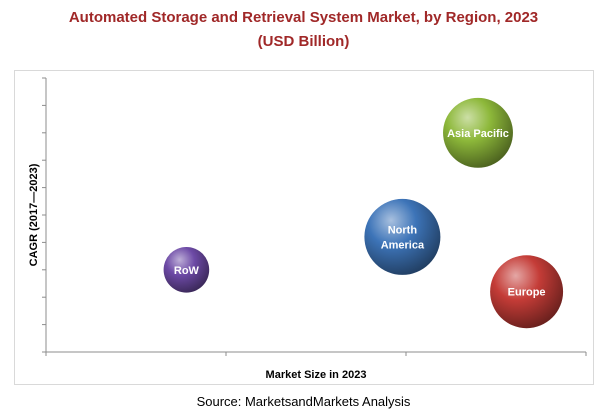 The height and width of the screenshot is (417, 607). I want to click on bubble-europe, so click(527, 292).